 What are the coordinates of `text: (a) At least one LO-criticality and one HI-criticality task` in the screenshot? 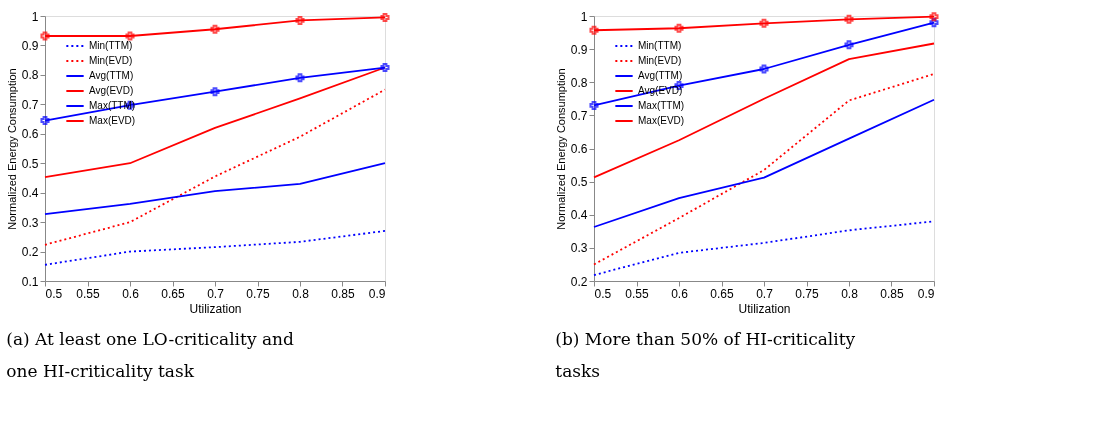 It's located at (150, 355).